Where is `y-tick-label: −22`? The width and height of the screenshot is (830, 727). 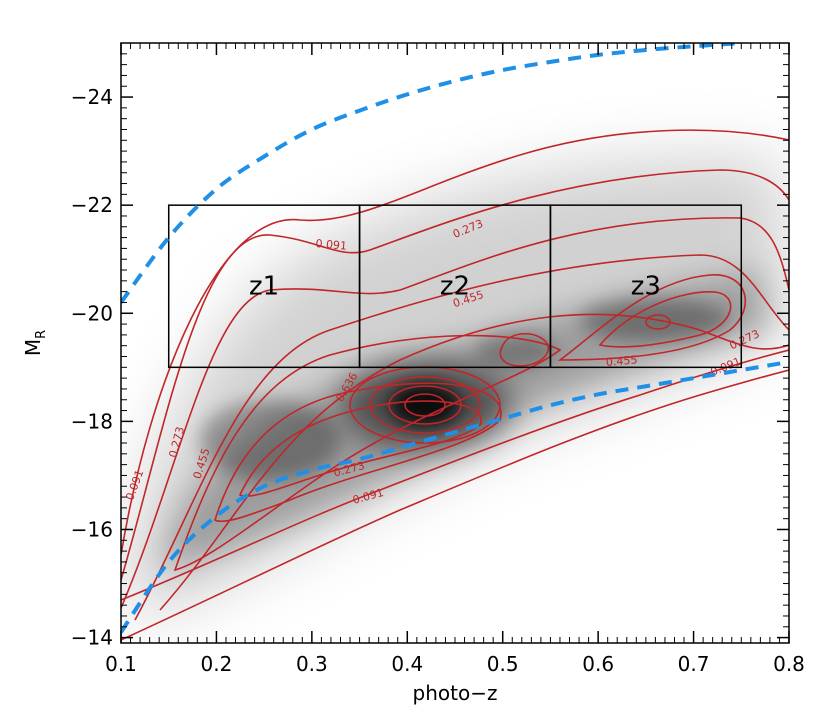 y-tick-label: −22 is located at coordinates (92, 205).